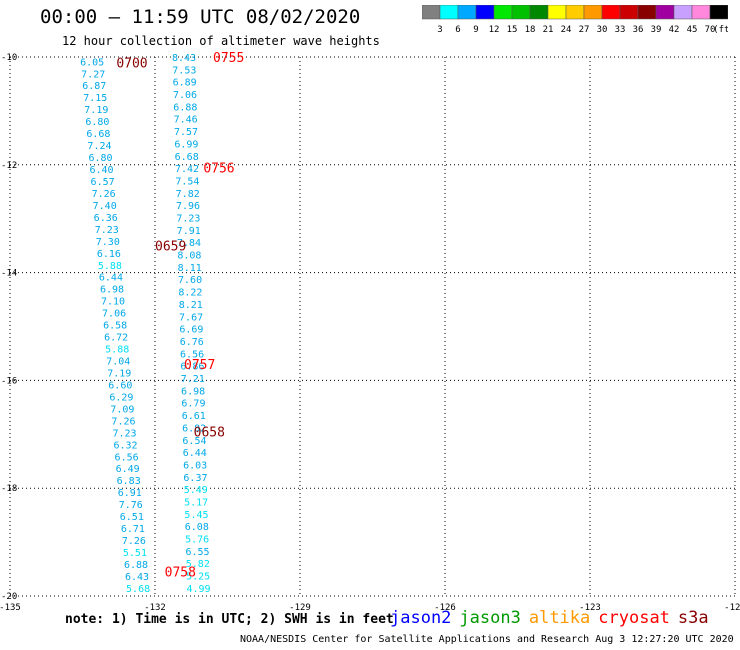 The height and width of the screenshot is (650, 740). What do you see at coordinates (490, 618) in the screenshot?
I see `mission-name: jason3` at bounding box center [490, 618].